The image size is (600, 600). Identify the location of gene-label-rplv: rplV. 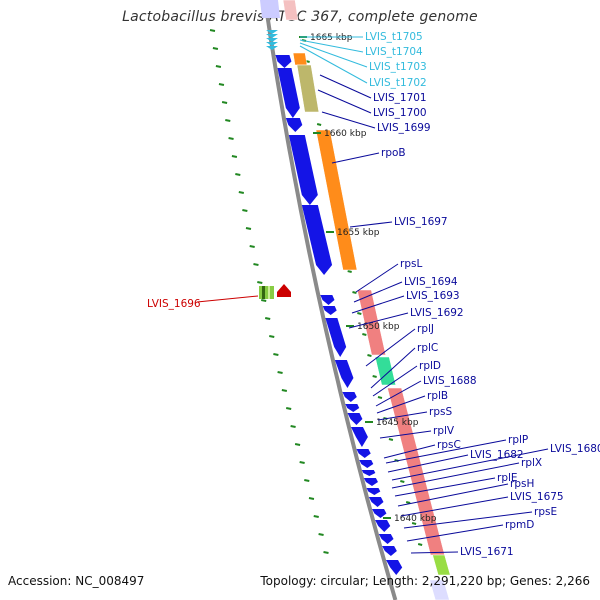
(444, 431).